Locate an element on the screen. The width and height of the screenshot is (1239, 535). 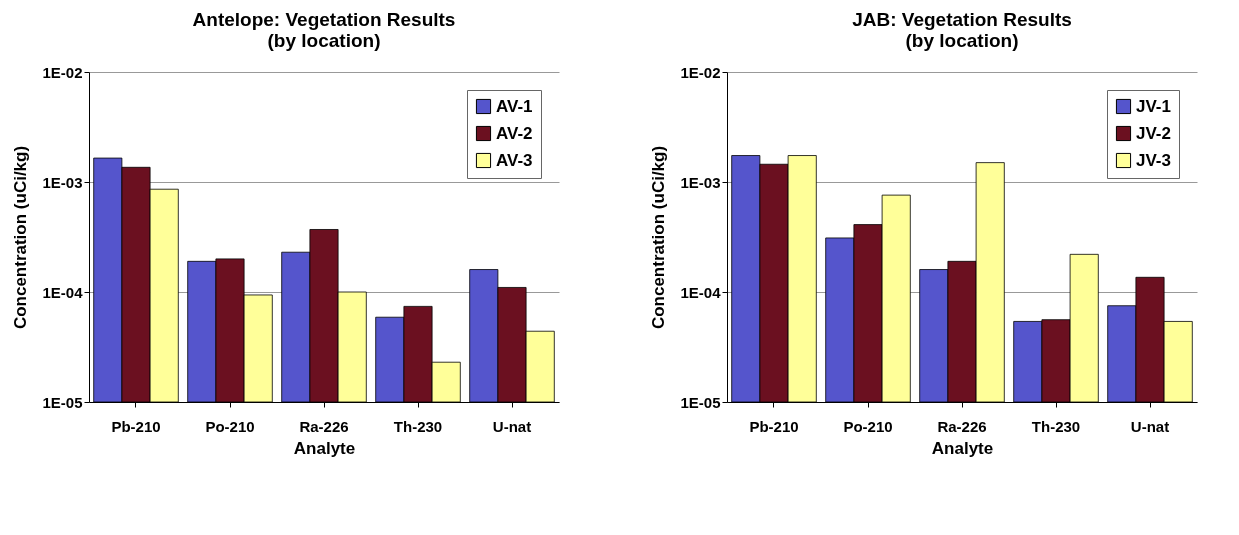
chart-title: Antelope: Vegetation Results (by location) is located at coordinates (324, 30).